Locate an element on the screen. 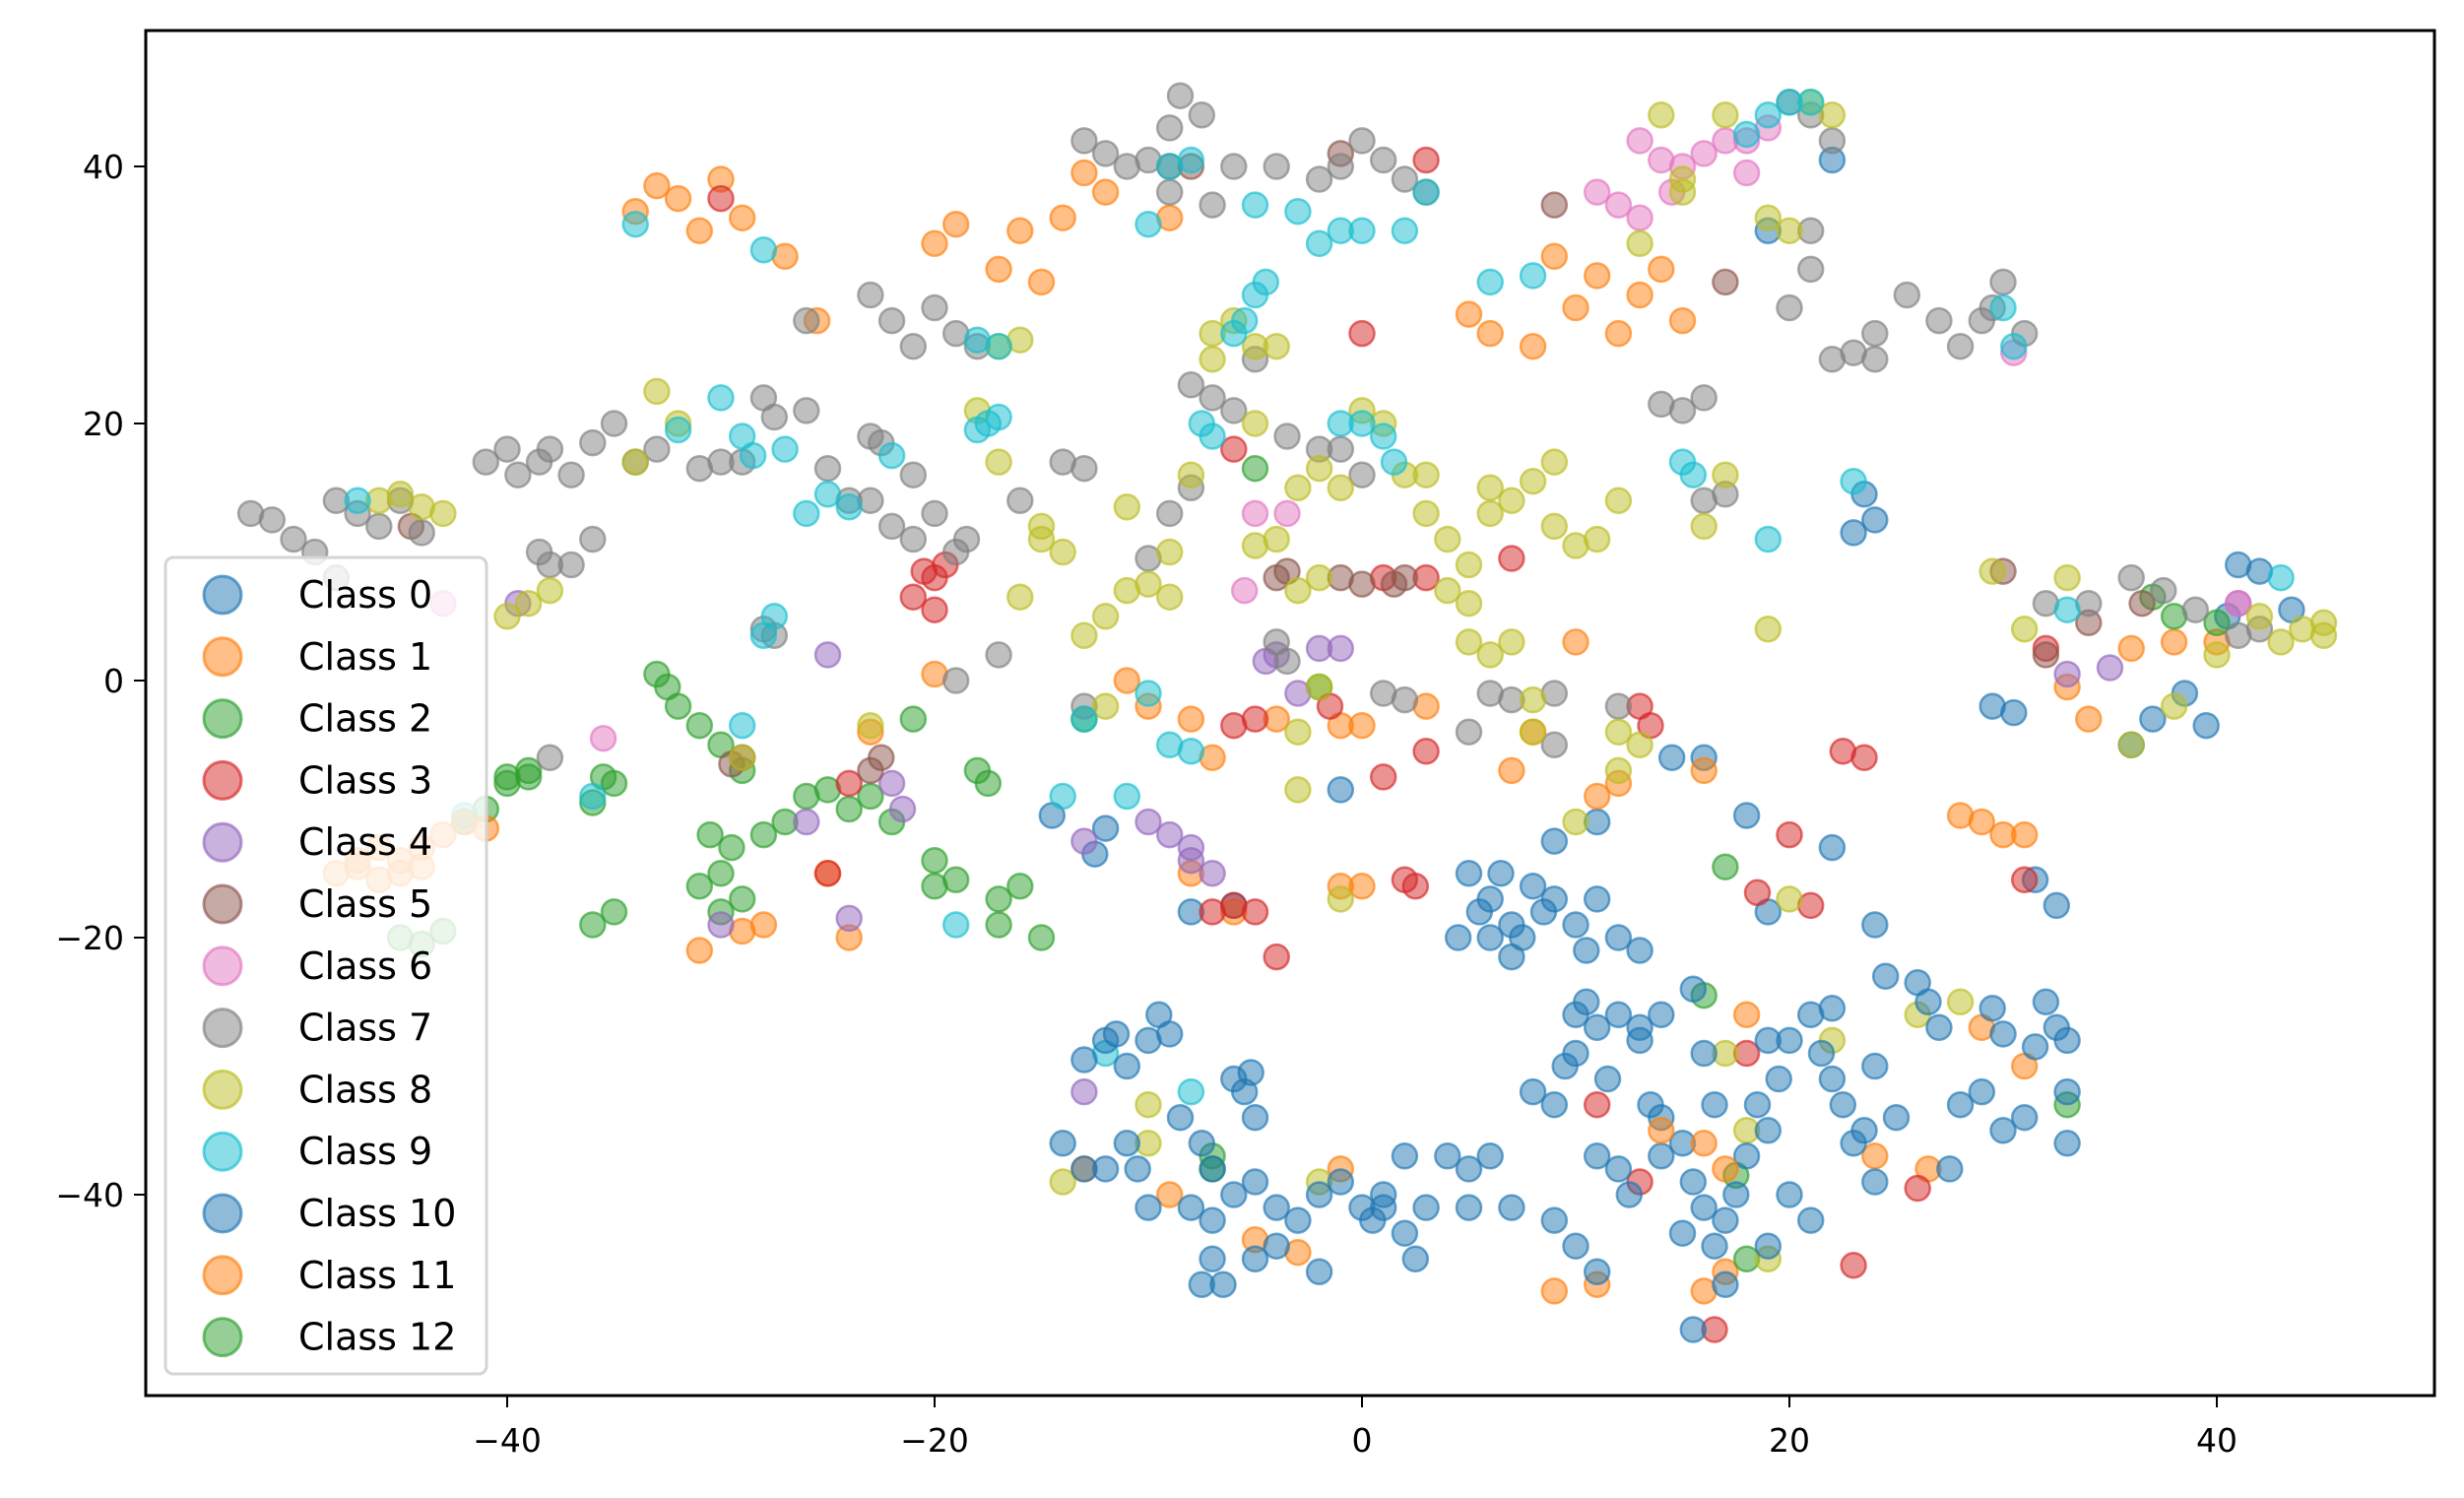 The image size is (2464, 1498). x-tick-label: 20 is located at coordinates (1790, 1440).